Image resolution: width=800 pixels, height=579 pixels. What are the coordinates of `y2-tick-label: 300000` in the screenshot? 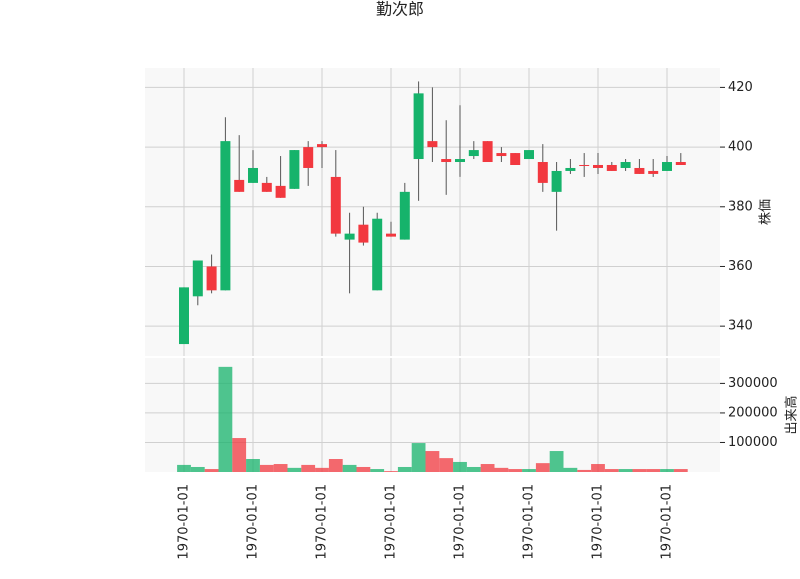 It's located at (753, 383).